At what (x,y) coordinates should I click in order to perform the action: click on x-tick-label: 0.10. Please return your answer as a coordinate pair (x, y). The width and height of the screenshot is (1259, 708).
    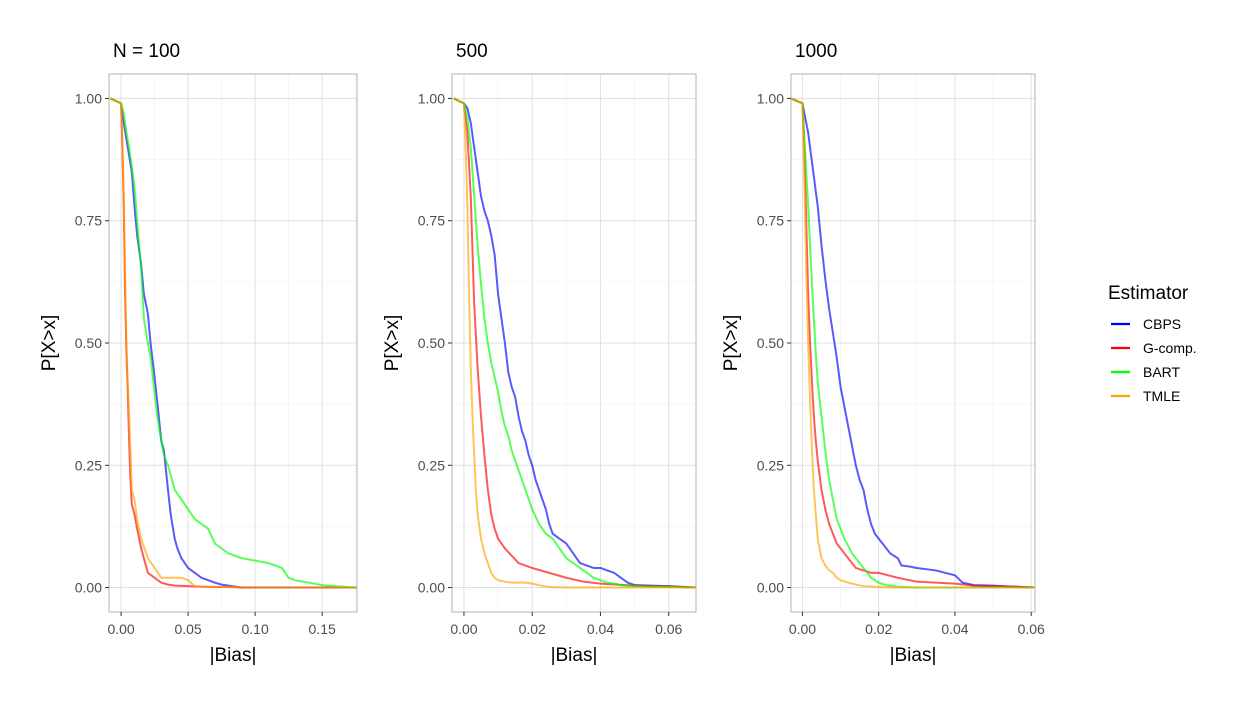
    Looking at the image, I should click on (254, 629).